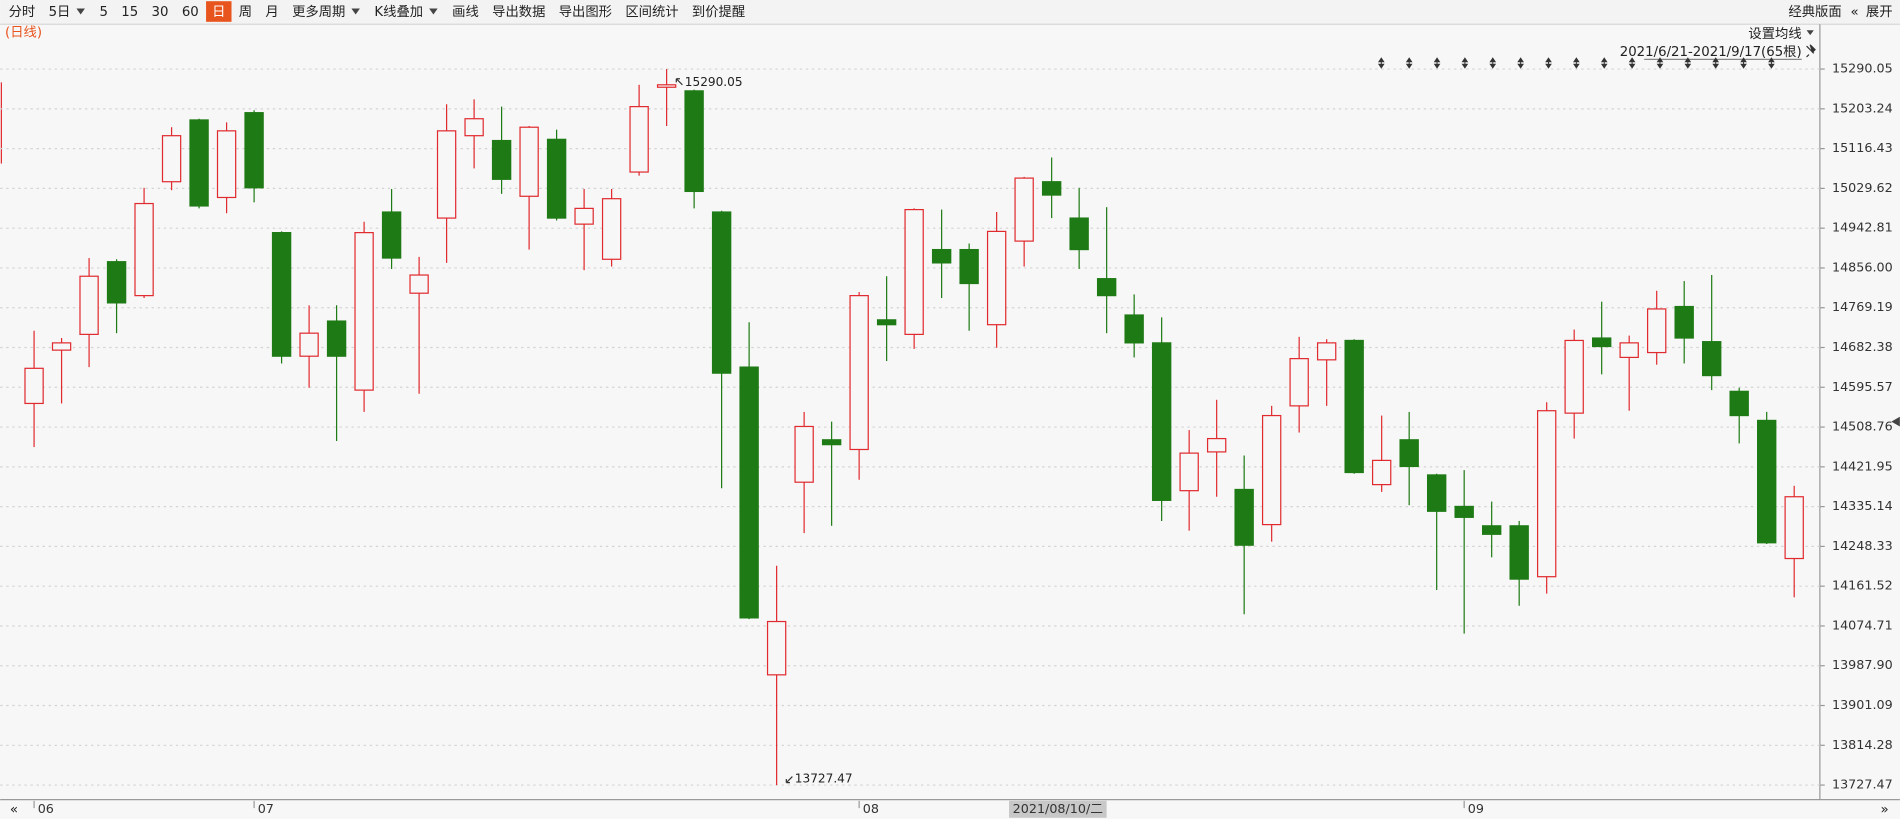  What do you see at coordinates (398, 12) in the screenshot?
I see `toolbar-button: K线叠加` at bounding box center [398, 12].